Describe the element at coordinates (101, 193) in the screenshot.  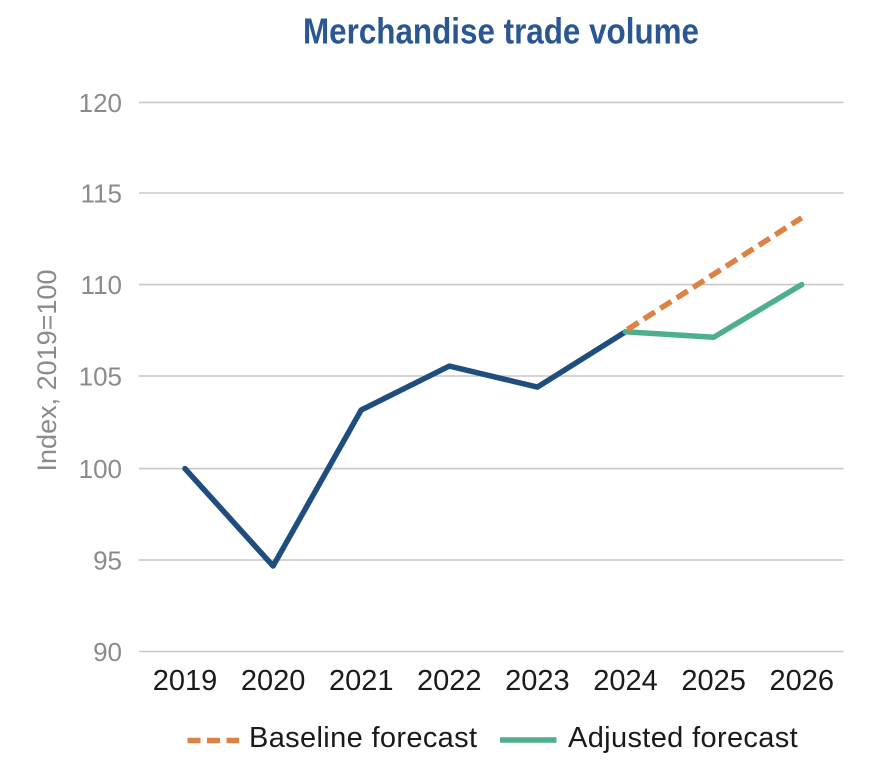
I see `svg-text: 115` at that location.